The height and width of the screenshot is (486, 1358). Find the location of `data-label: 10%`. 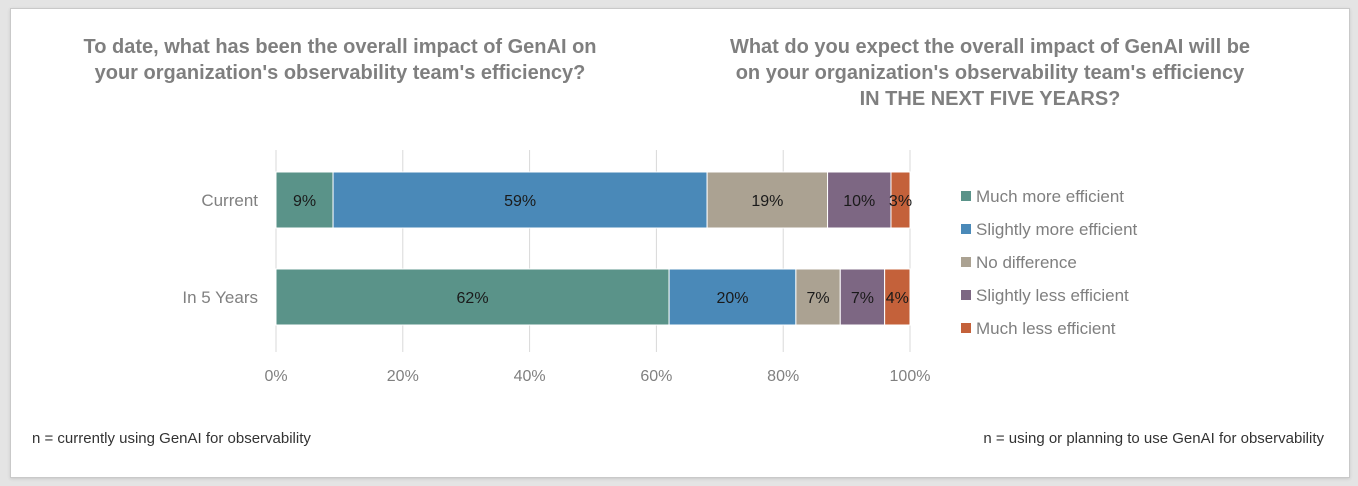

data-label: 10% is located at coordinates (859, 201).